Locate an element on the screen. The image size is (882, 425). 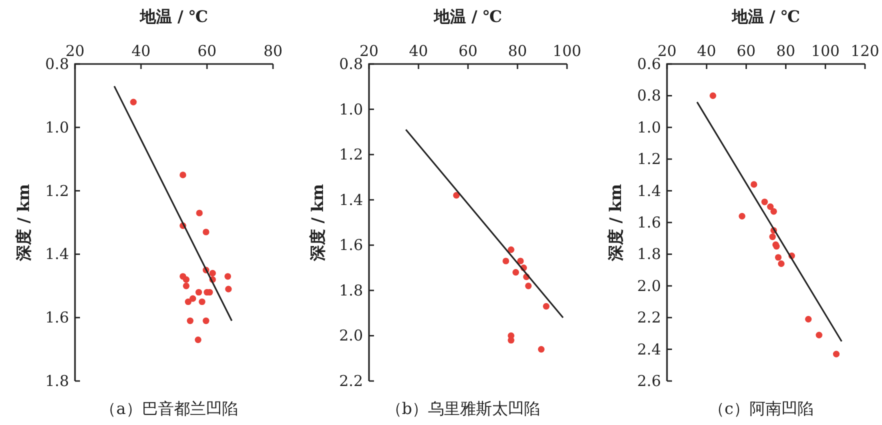
y-tick-label: 0.6 is located at coordinates (649, 64).